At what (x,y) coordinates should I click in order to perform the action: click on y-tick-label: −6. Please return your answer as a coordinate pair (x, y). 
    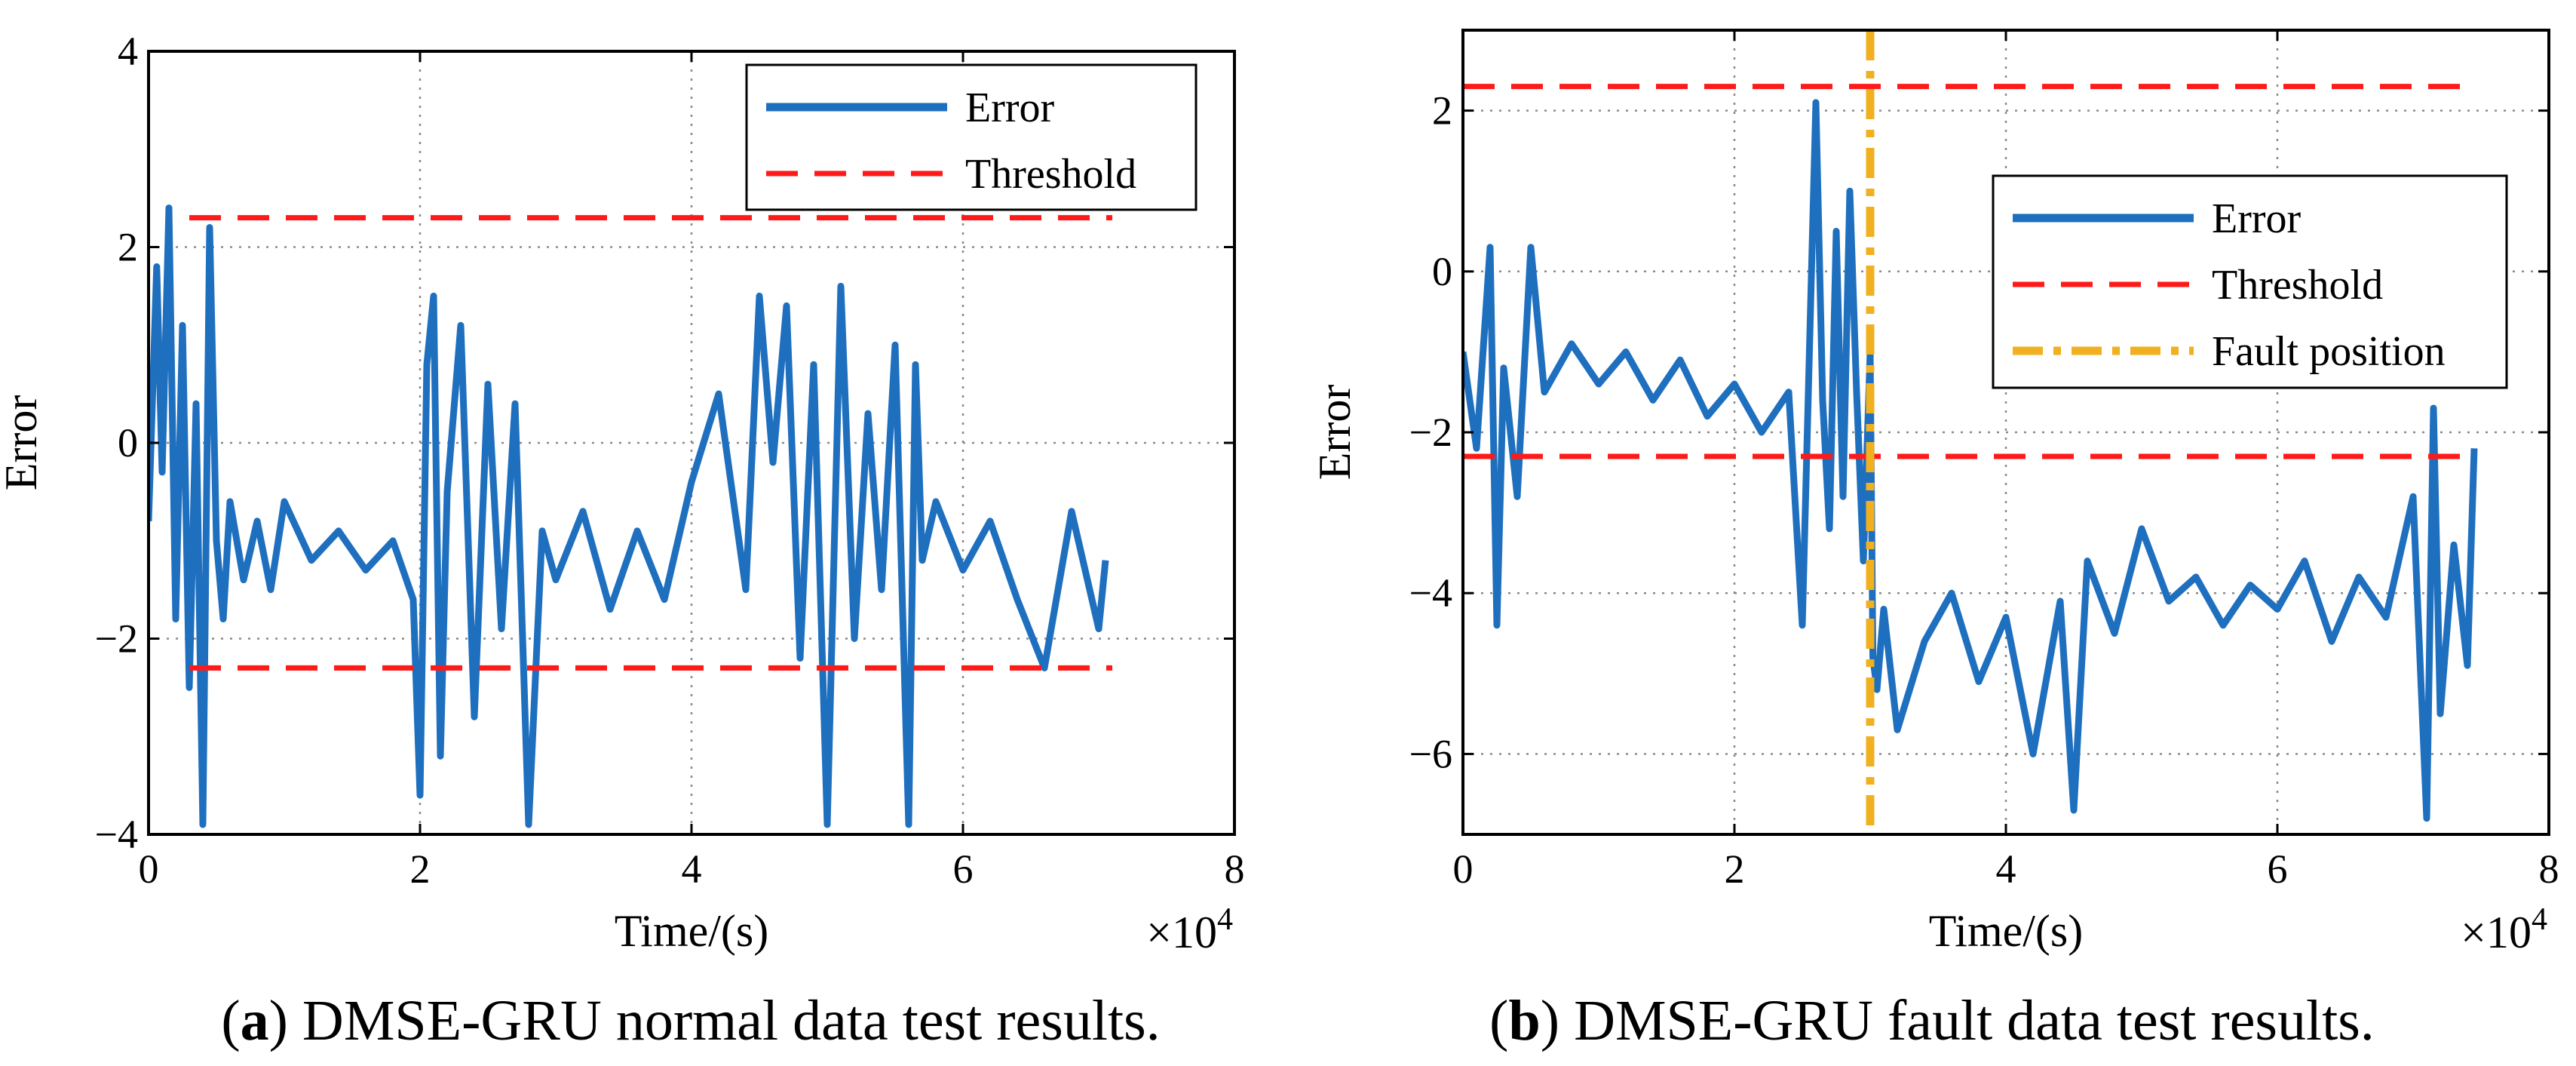
    Looking at the image, I should click on (1430, 753).